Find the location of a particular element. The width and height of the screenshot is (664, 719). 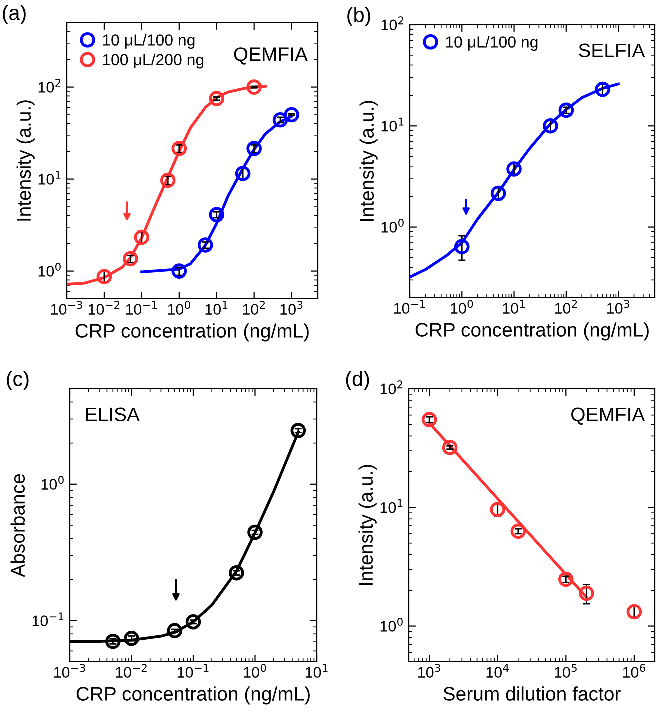

chart-title: (c) is located at coordinates (18, 381).